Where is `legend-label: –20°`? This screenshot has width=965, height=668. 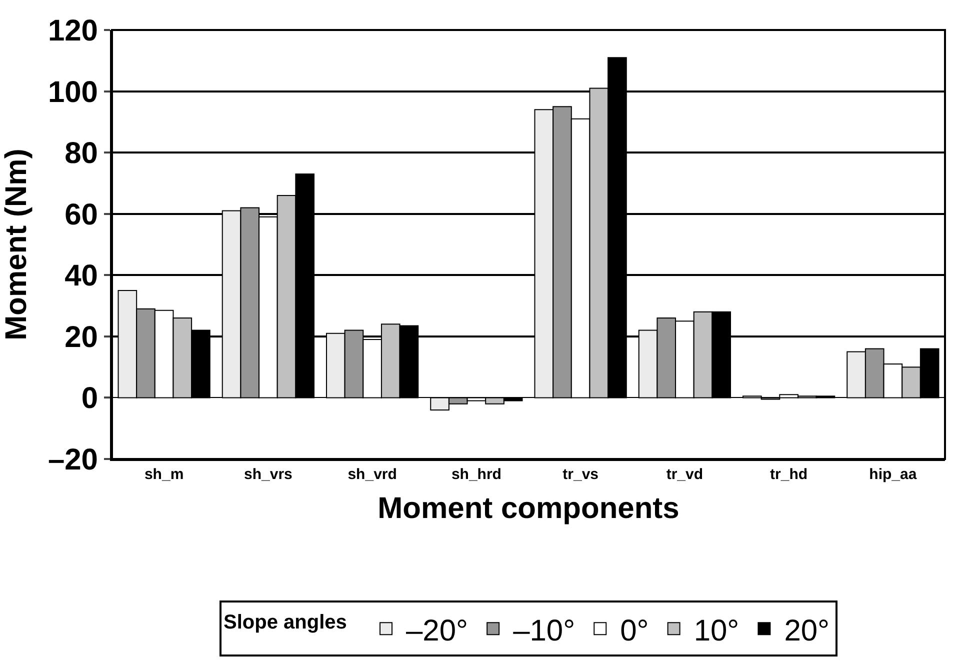 legend-label: –20° is located at coordinates (437, 631).